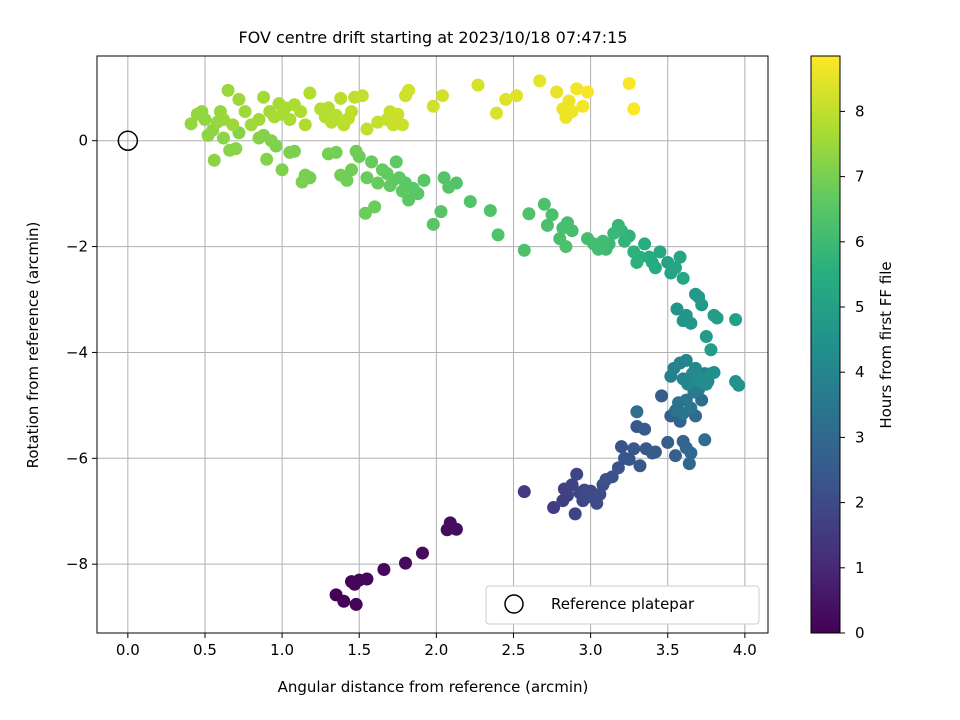 The image size is (960, 720). Describe the element at coordinates (514, 604) in the screenshot. I see `legend-marker-icon` at that location.